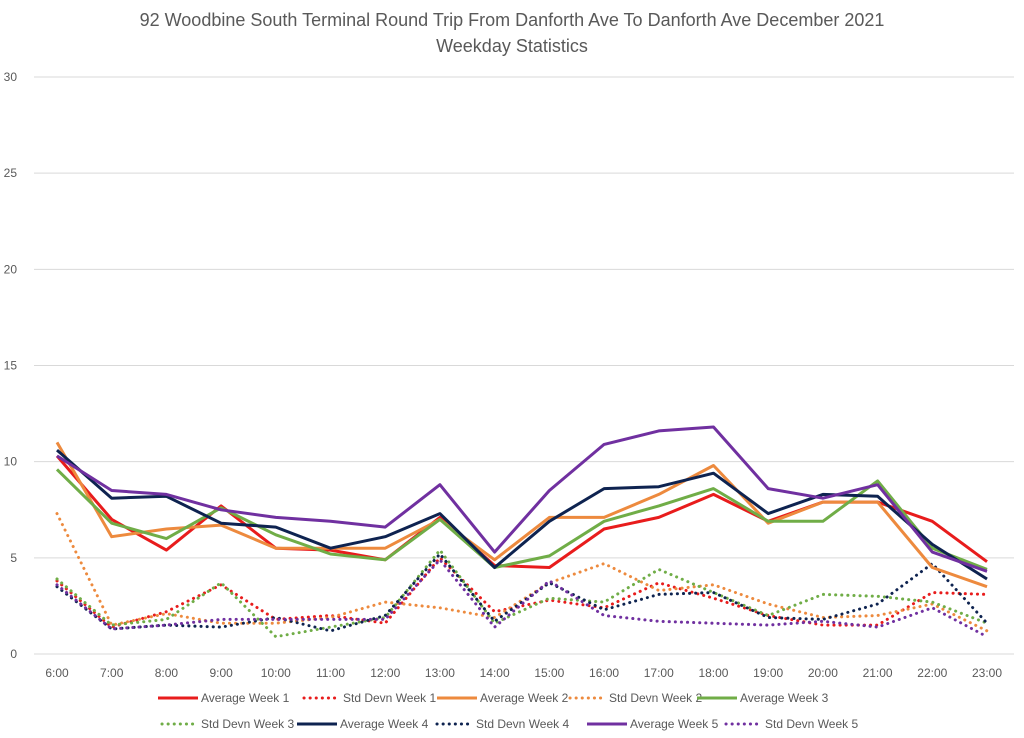 The image size is (1024, 738). I want to click on legend-item: Std Devn Week 2, so click(635, 698).